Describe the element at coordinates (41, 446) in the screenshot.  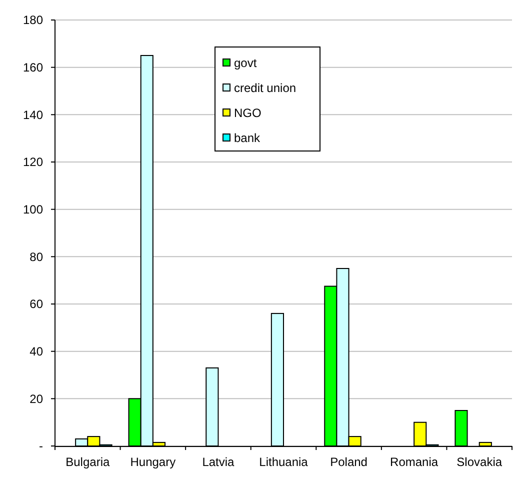
I see `y-tick-label: -` at that location.